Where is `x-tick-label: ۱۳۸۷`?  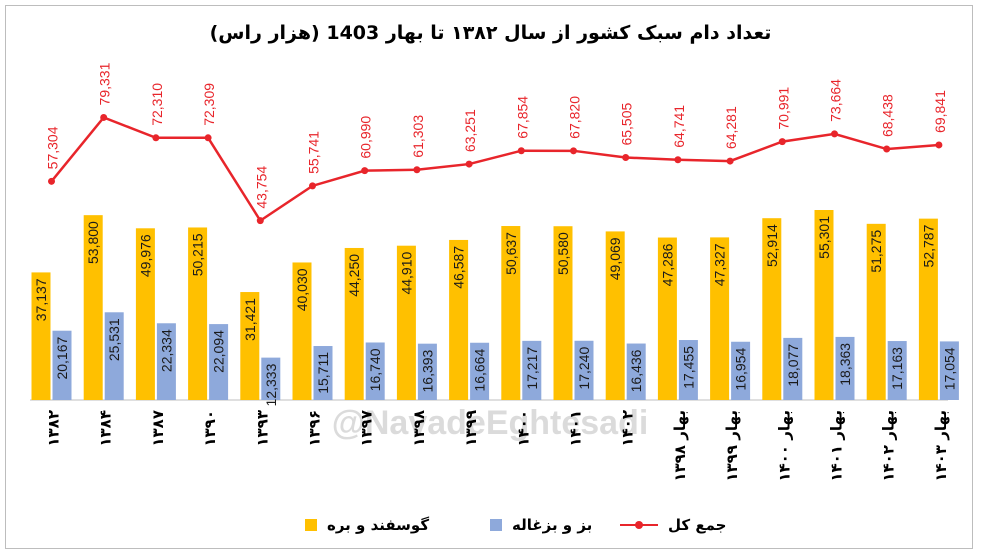
x-tick-label: ۱۳۸۷ is located at coordinates (158, 428).